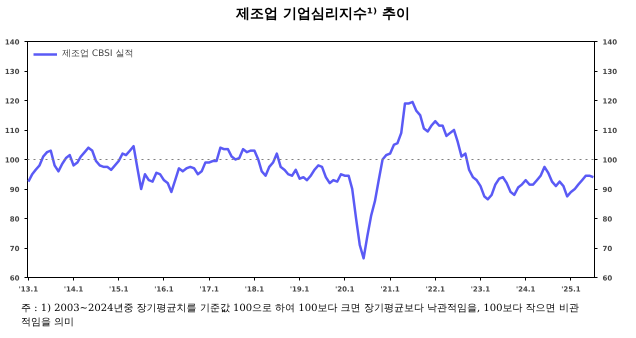 This screenshot has width=636, height=338. Describe the element at coordinates (98, 54) in the screenshot. I see `legend-label: 제조업 CBSI 실적` at that location.